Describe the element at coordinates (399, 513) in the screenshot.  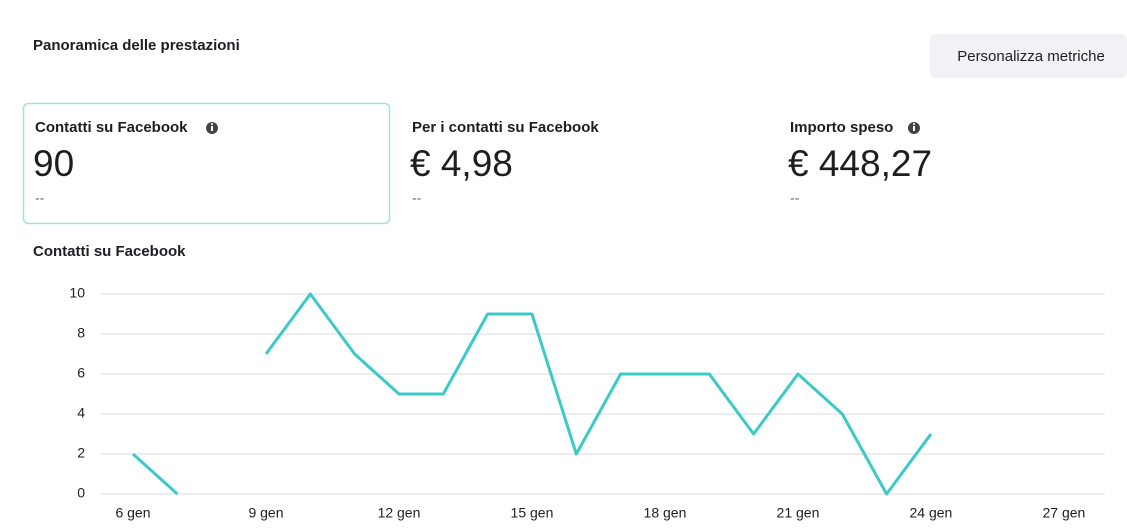
I see `x-tick-label: 12 gen` at that location.